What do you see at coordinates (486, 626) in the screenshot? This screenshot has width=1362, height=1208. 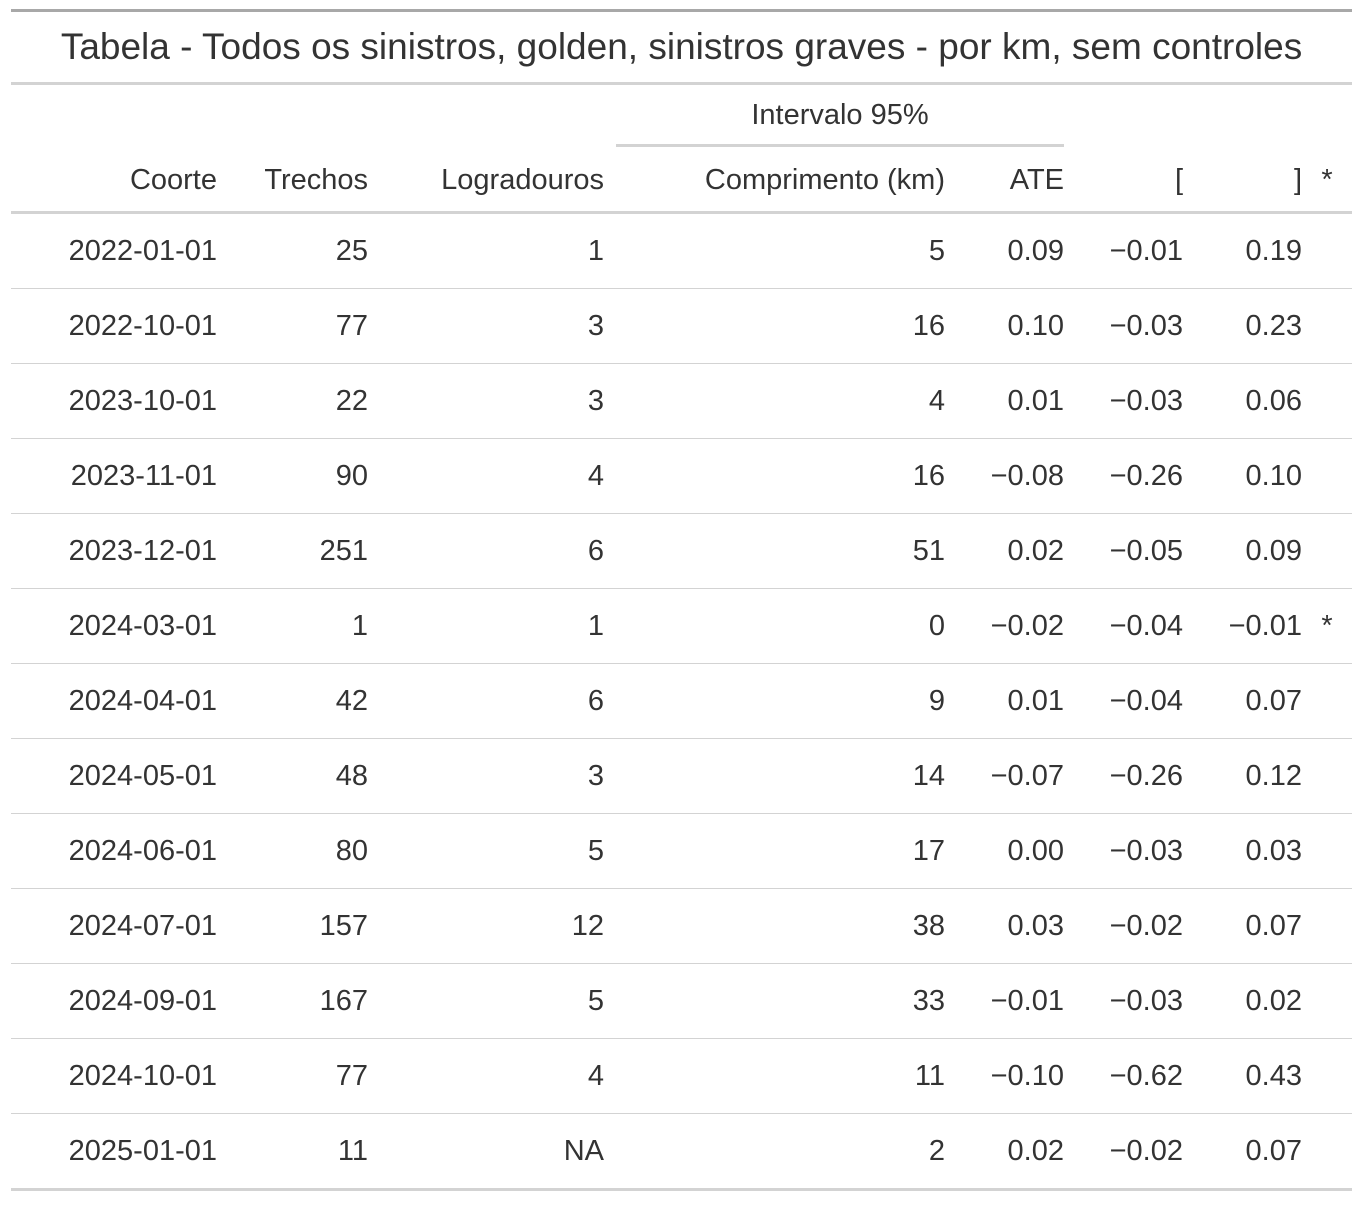 I see `cell-logradouros: 1` at bounding box center [486, 626].